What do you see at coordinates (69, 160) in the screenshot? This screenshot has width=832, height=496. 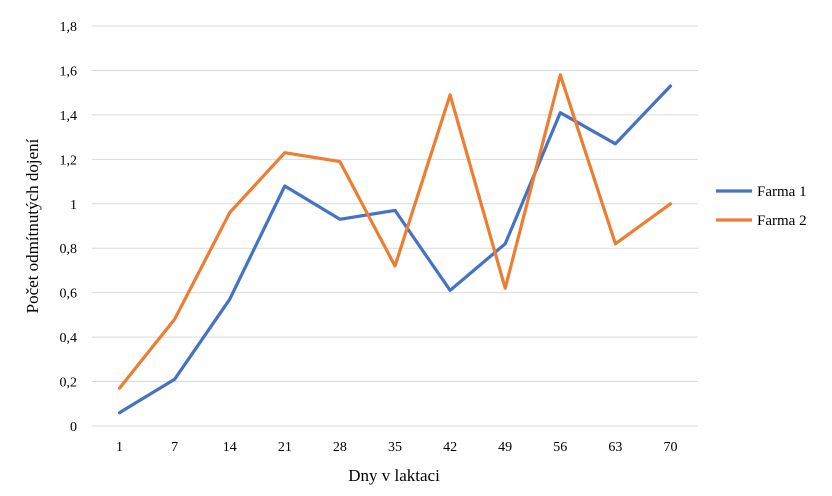 I see `y-tick-label: 1,2` at bounding box center [69, 160].